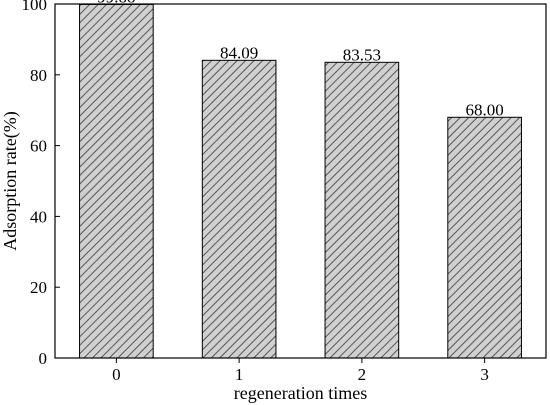  I want to click on bar-value-label: 84.09, so click(239, 52).